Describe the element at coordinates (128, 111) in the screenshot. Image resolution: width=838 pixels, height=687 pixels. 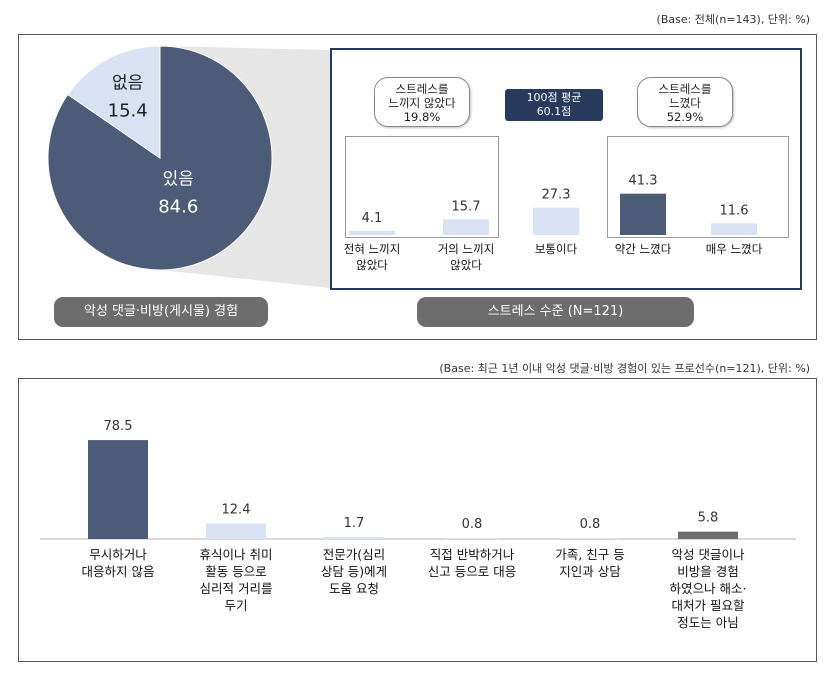
I see `pie-slice-value-1: 15.4` at that location.